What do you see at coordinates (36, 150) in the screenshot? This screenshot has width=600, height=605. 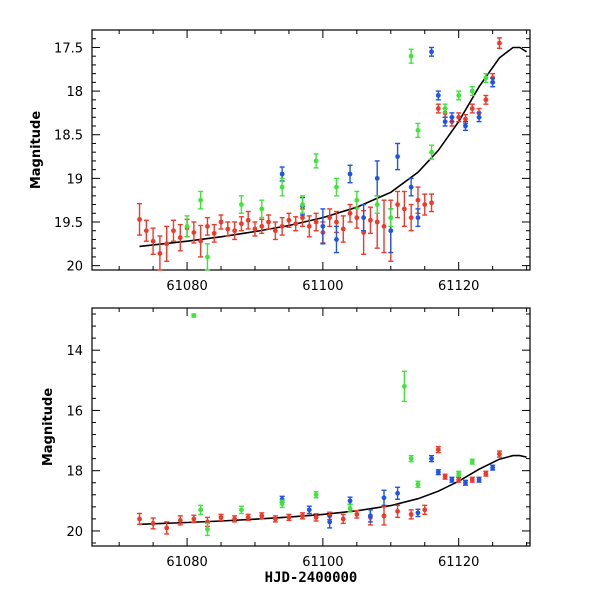 I see `top-y-axis-label: Magnitude` at bounding box center [36, 150].